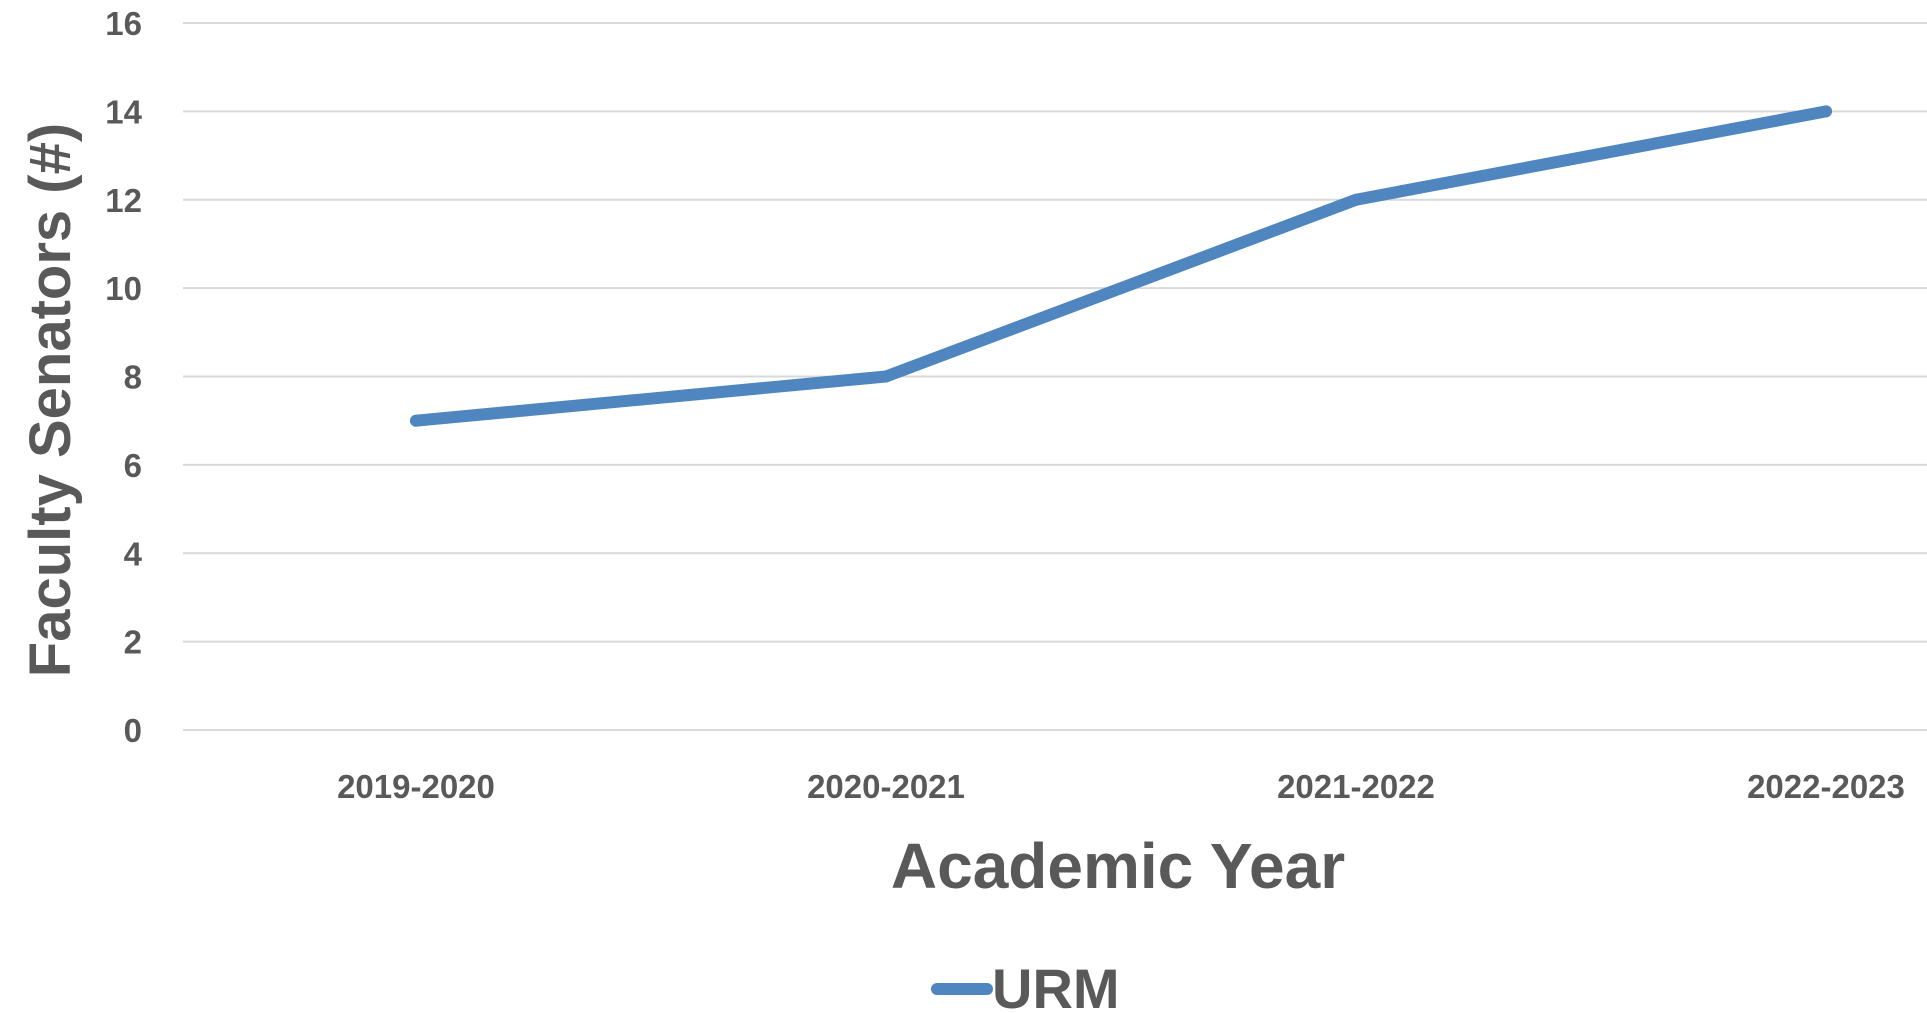  Describe the element at coordinates (123, 111) in the screenshot. I see `y-tick-label: 14` at that location.